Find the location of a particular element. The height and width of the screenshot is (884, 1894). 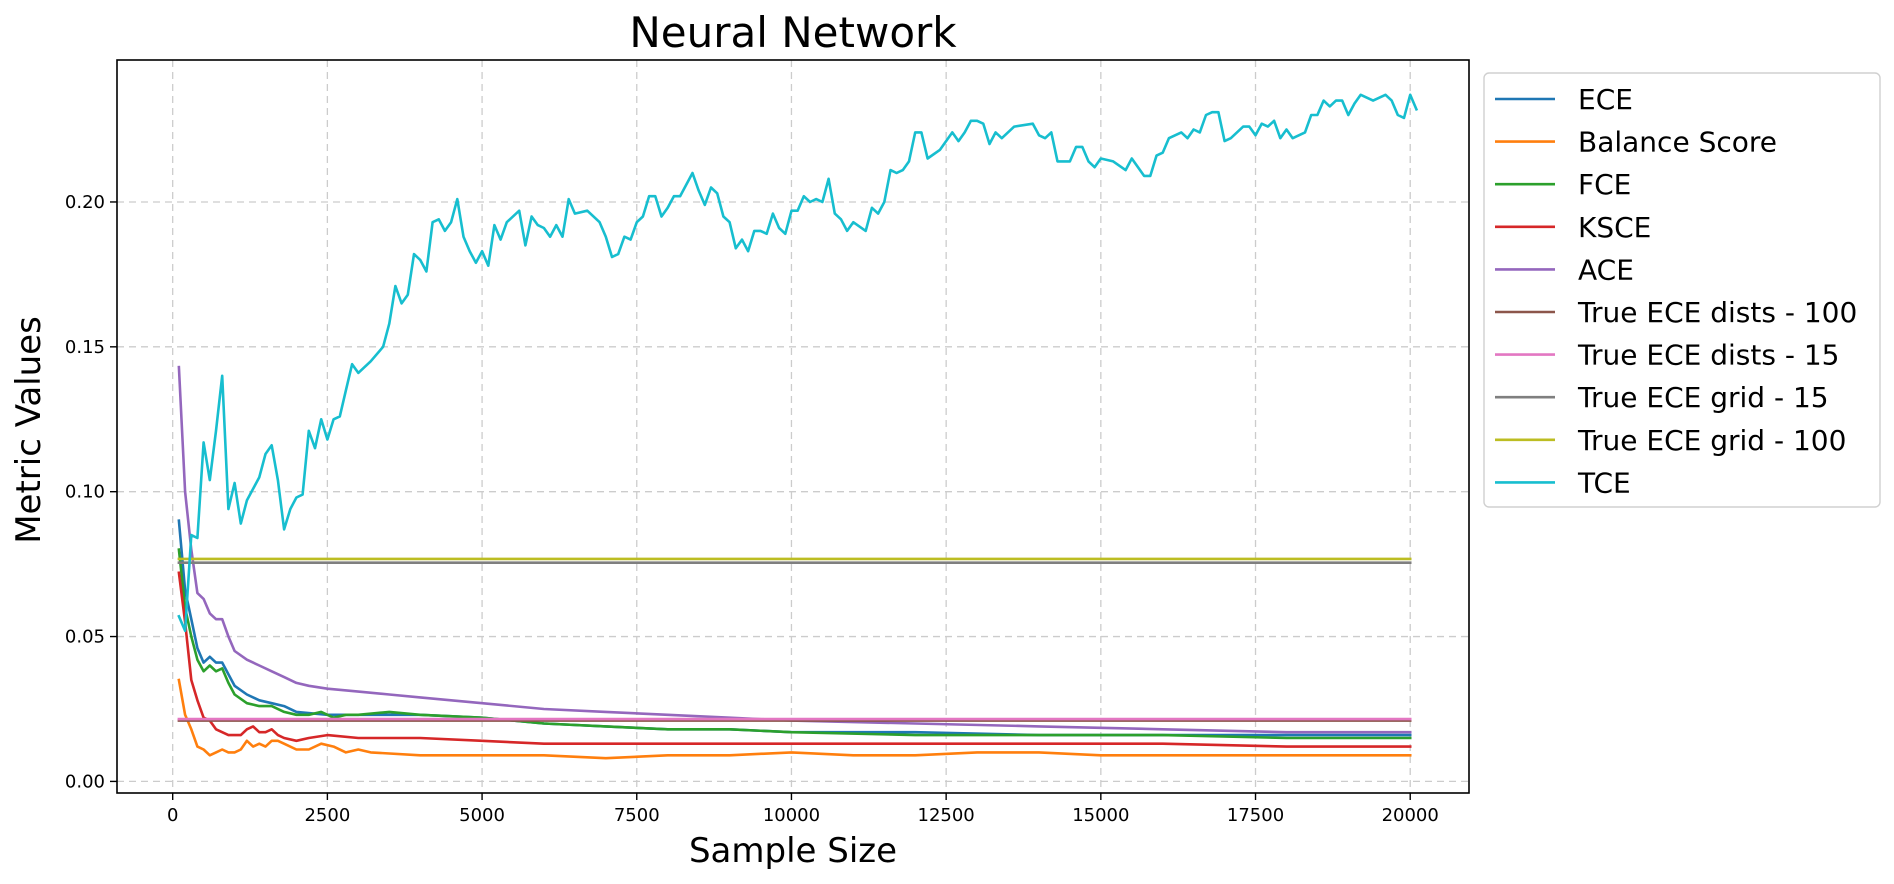

legend-label-true-ece-dists-15: True ECE dists - 15 is located at coordinates (1708, 355).